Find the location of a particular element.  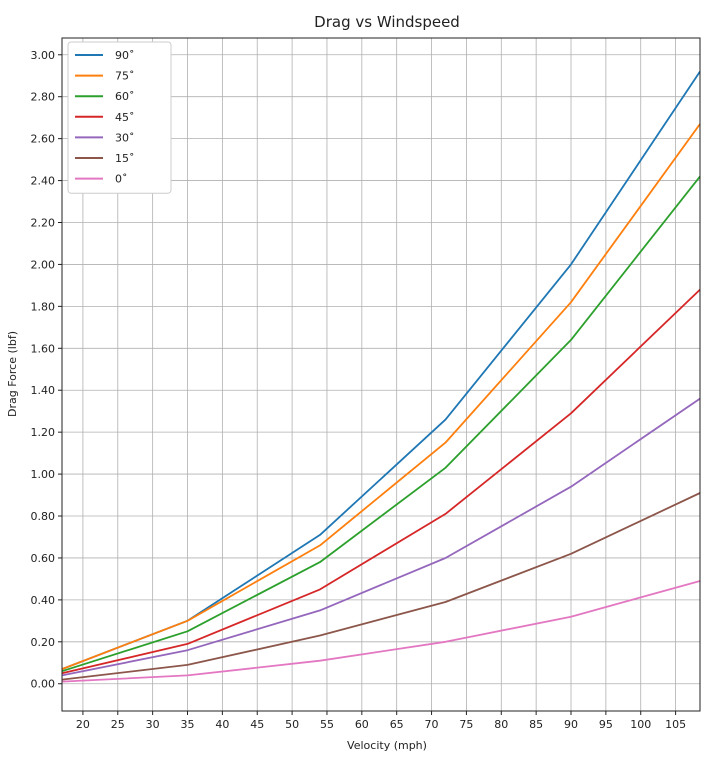

y-tick-label: 0.40 is located at coordinates (43, 600).